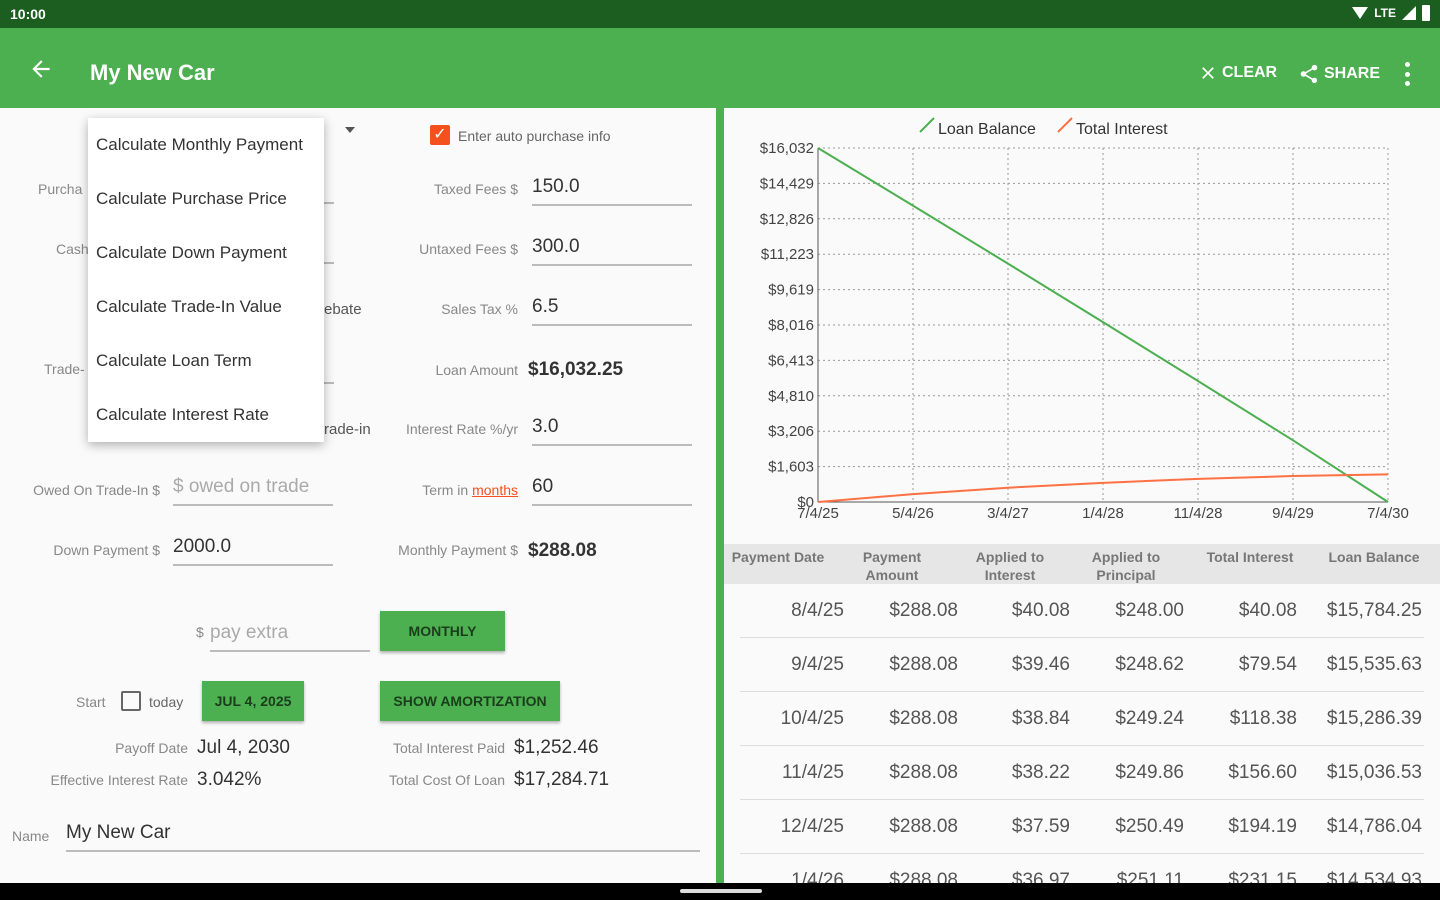  Describe the element at coordinates (805, 502) in the screenshot. I see `chart-y-tick-label: $0` at that location.